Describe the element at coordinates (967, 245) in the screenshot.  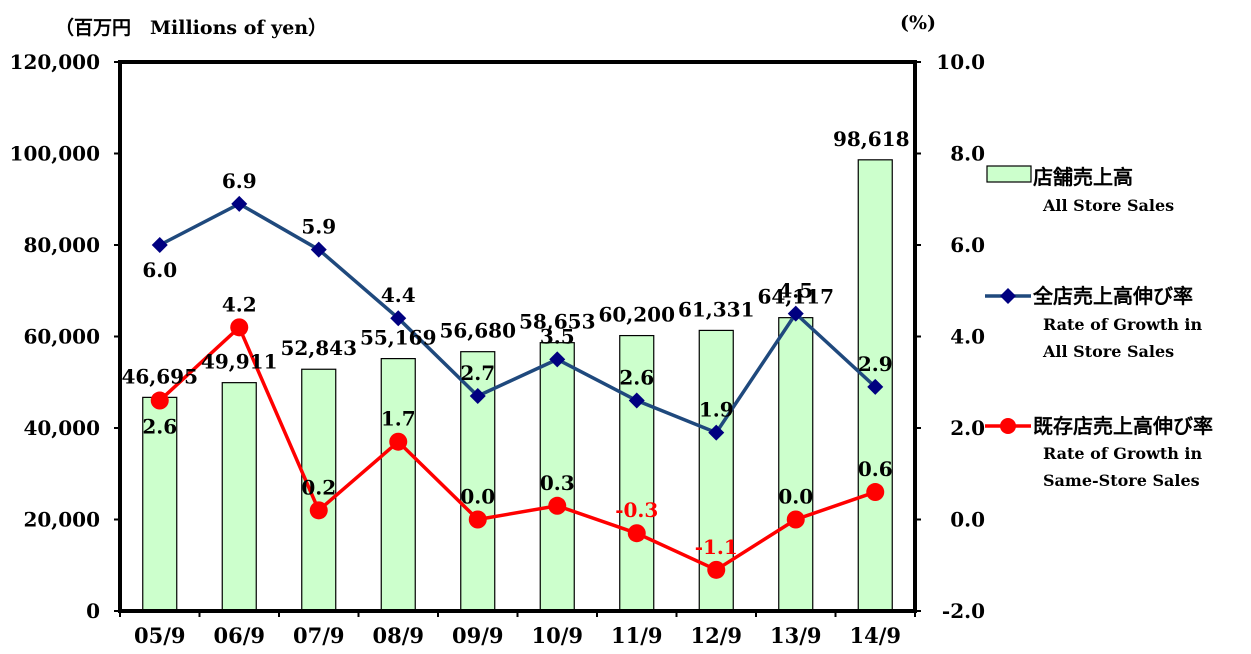
I see `right-axis-tick-label: 6.0` at that location.